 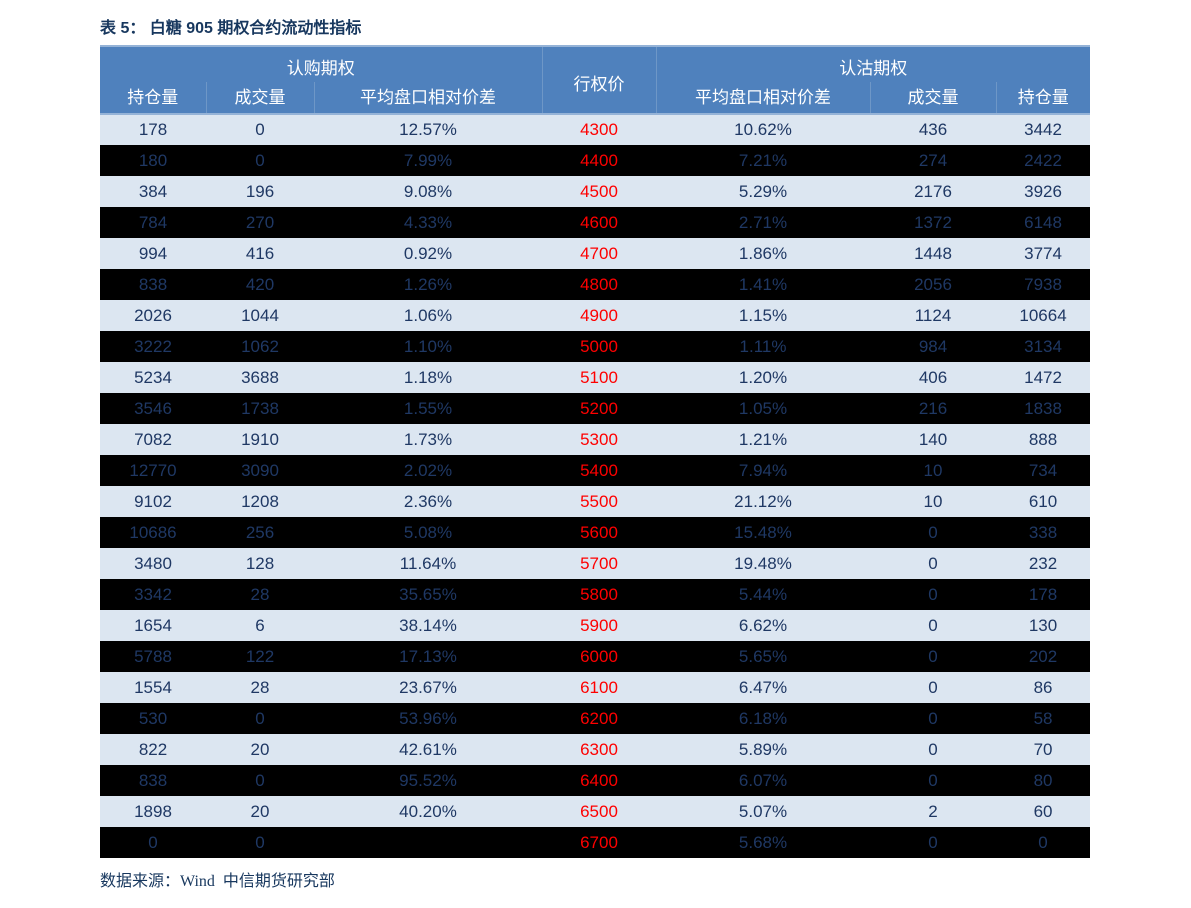 I want to click on put-avg-spread-header: 平均盘口相对价差, so click(x=763, y=98).